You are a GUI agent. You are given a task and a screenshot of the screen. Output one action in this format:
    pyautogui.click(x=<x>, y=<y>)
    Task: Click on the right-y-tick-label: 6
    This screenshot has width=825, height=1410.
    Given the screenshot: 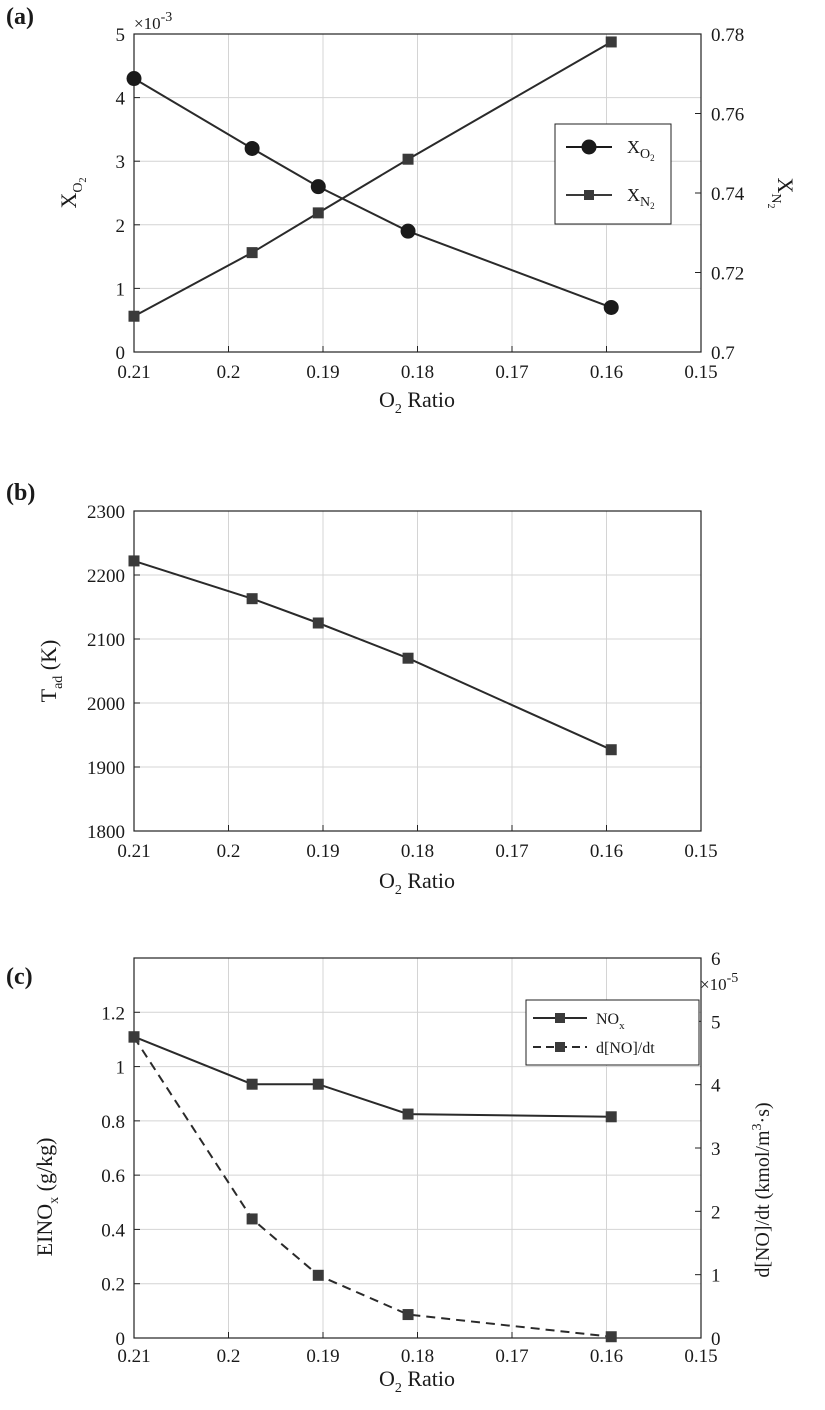 What is the action you would take?
    pyautogui.click(x=716, y=959)
    